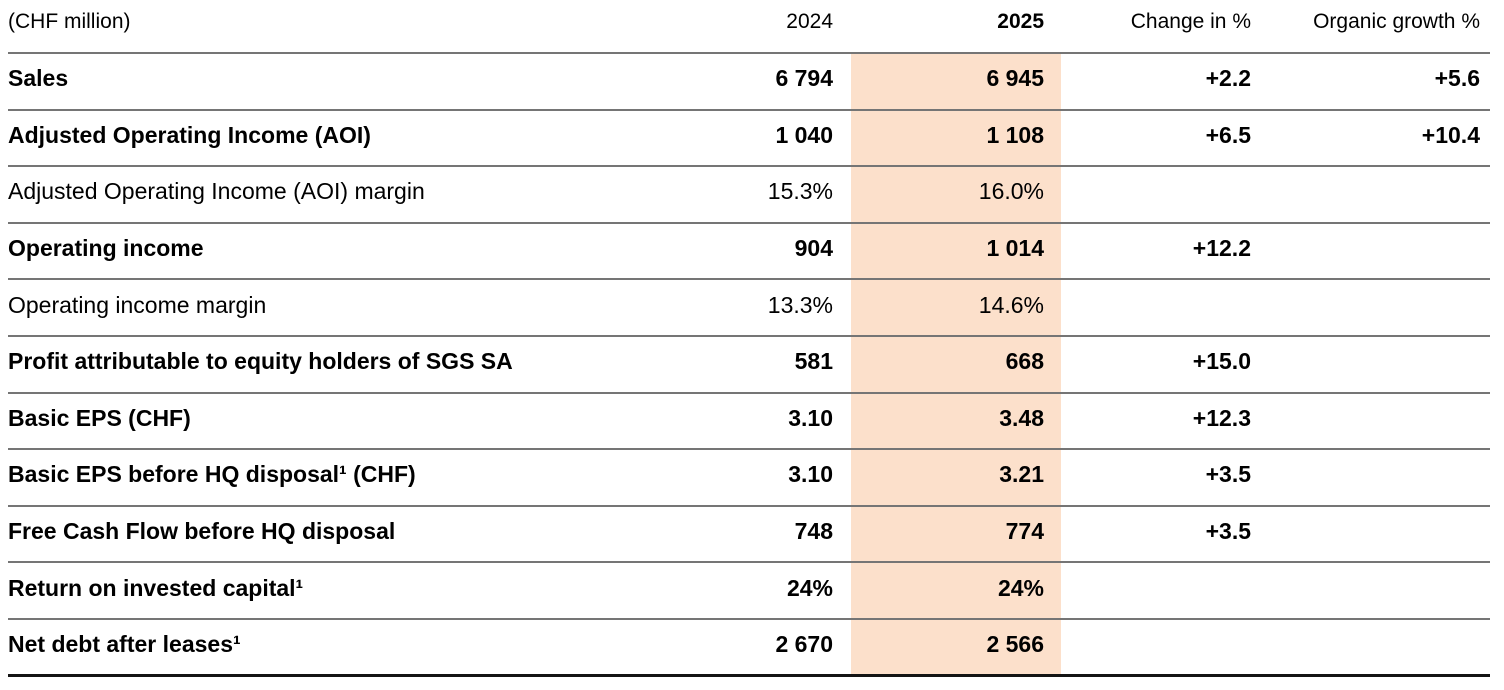 This screenshot has height=690, width=1504. I want to click on cell-2025: 24%, so click(956, 590).